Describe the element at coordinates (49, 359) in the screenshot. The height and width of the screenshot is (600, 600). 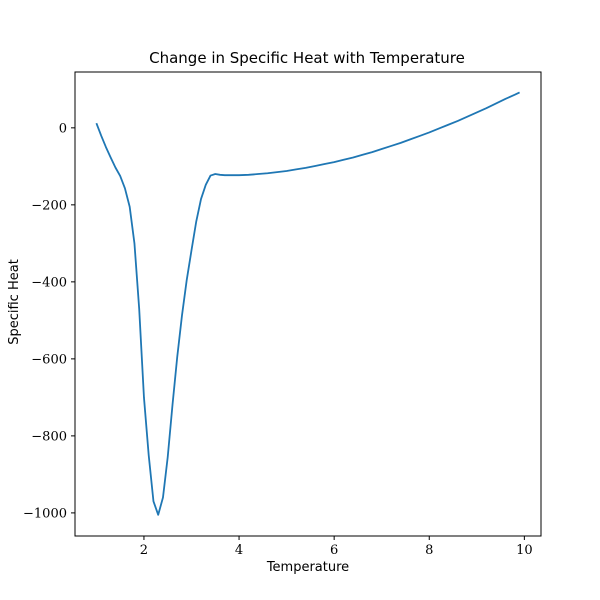
I see `y-tick-label: −600` at that location.